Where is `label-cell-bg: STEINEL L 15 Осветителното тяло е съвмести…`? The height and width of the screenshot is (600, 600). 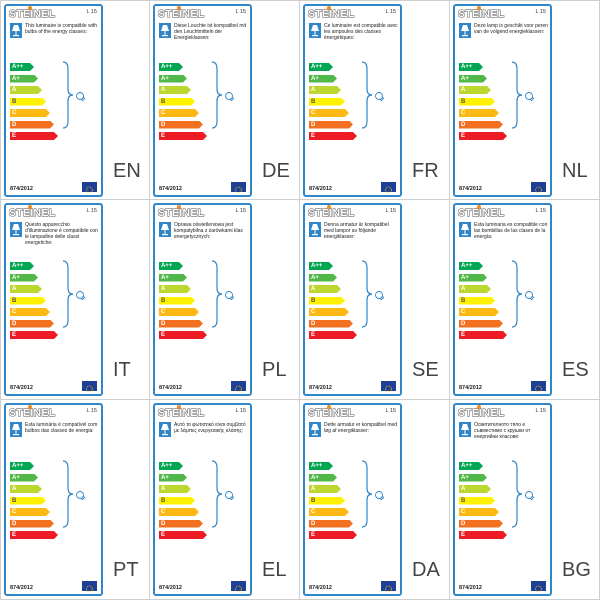
label-cell-bg: STEINEL L 15 Осветителното тяло е съвмести… is located at coordinates (525, 500).